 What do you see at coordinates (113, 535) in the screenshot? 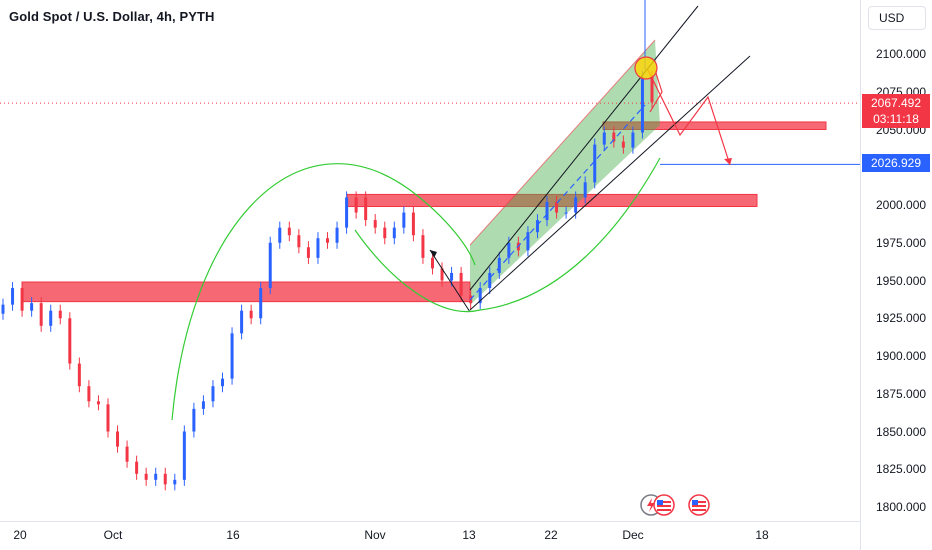
I see `time-tick-label: Oct` at bounding box center [113, 535].